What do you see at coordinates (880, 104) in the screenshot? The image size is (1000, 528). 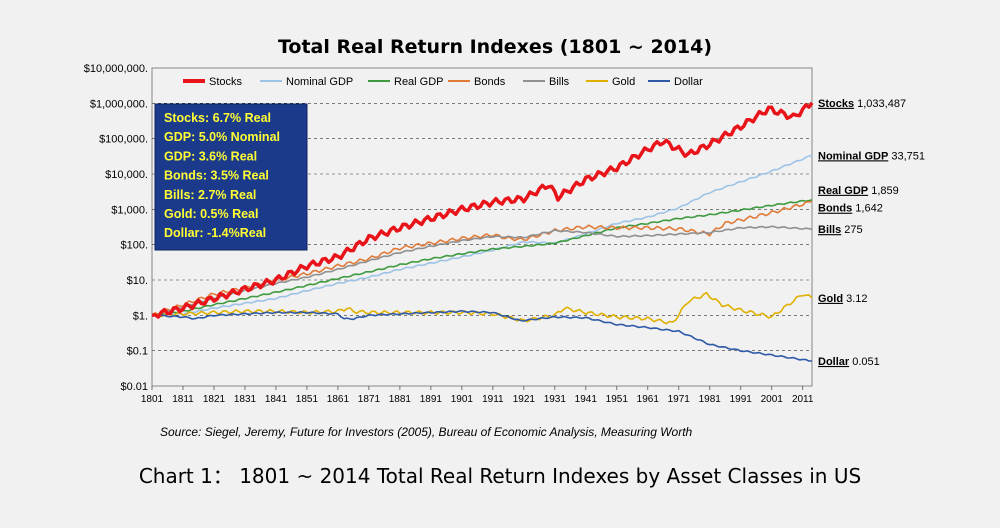 I see `end-label-value: 1,033,487` at bounding box center [880, 104].